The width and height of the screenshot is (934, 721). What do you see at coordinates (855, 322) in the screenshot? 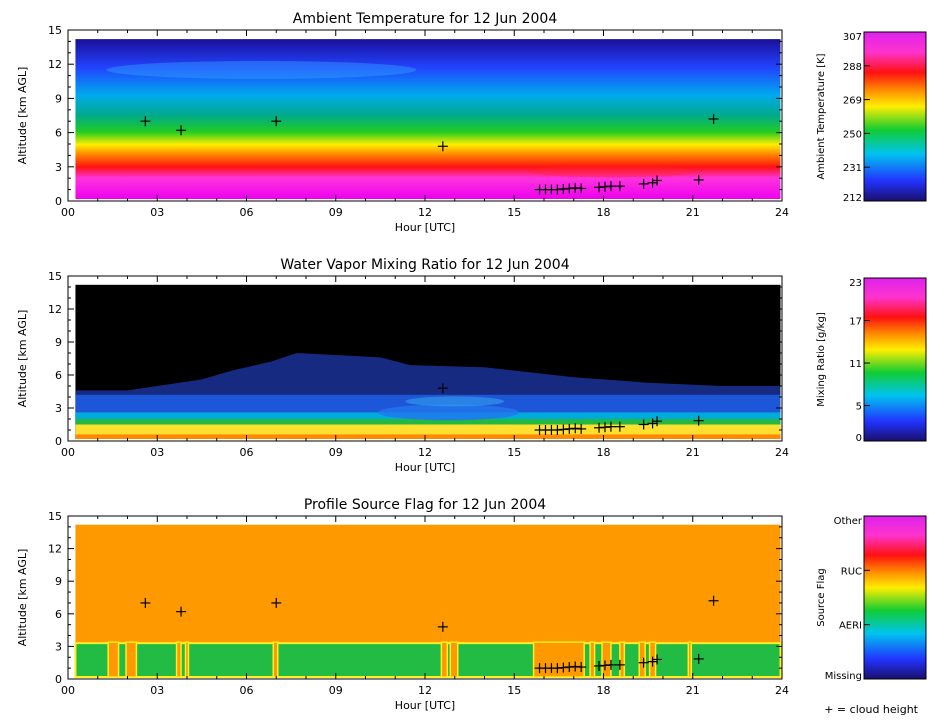
I see `colorbar-tick-label: 17` at bounding box center [855, 322].